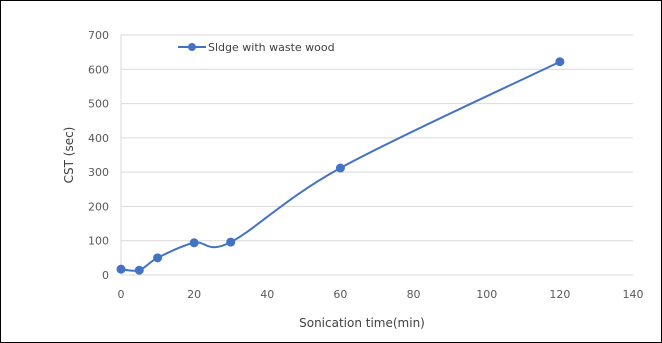 This screenshot has height=343, width=662. What do you see at coordinates (98, 241) in the screenshot?
I see `y-tick-label: 100` at bounding box center [98, 241].